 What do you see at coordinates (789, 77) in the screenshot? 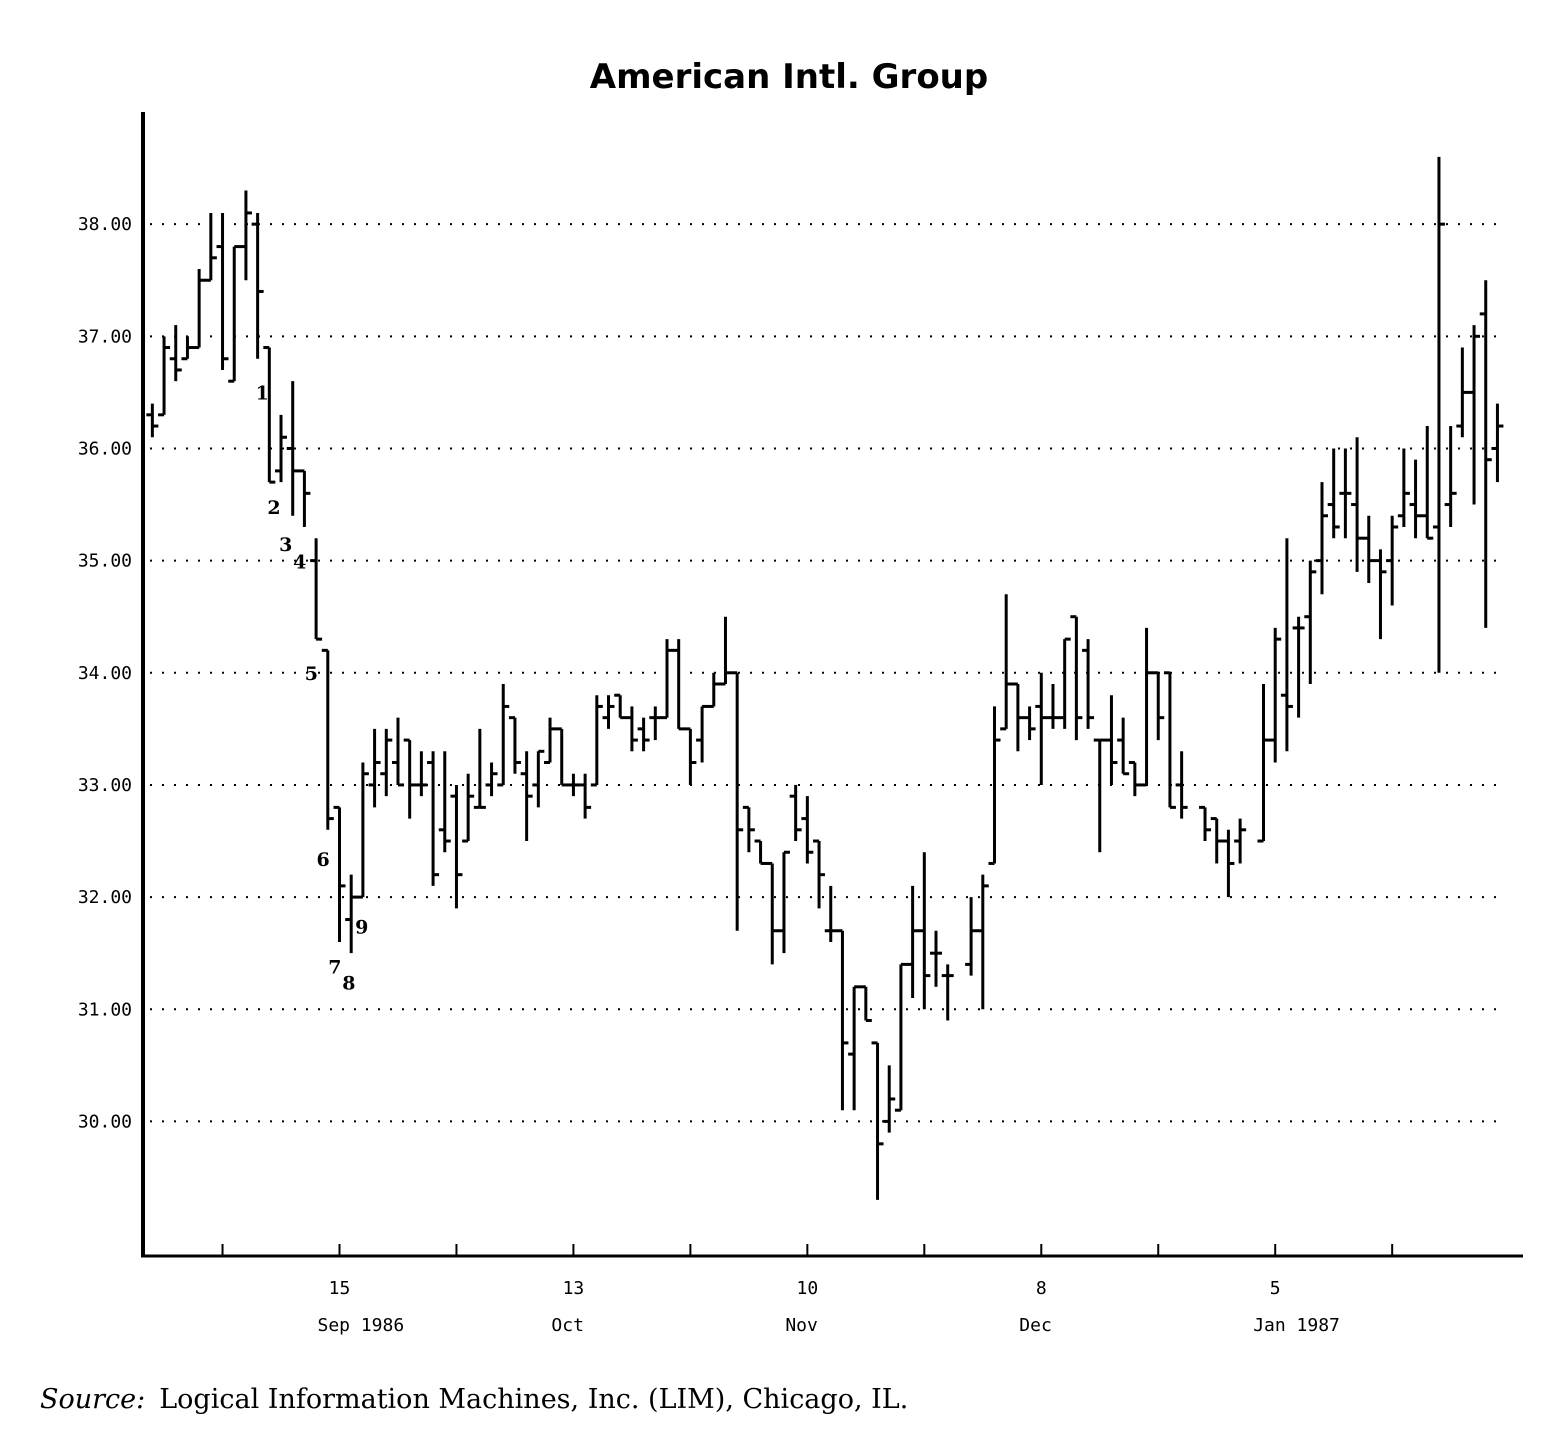
I see `chart-title: American Intl. Group` at bounding box center [789, 77].